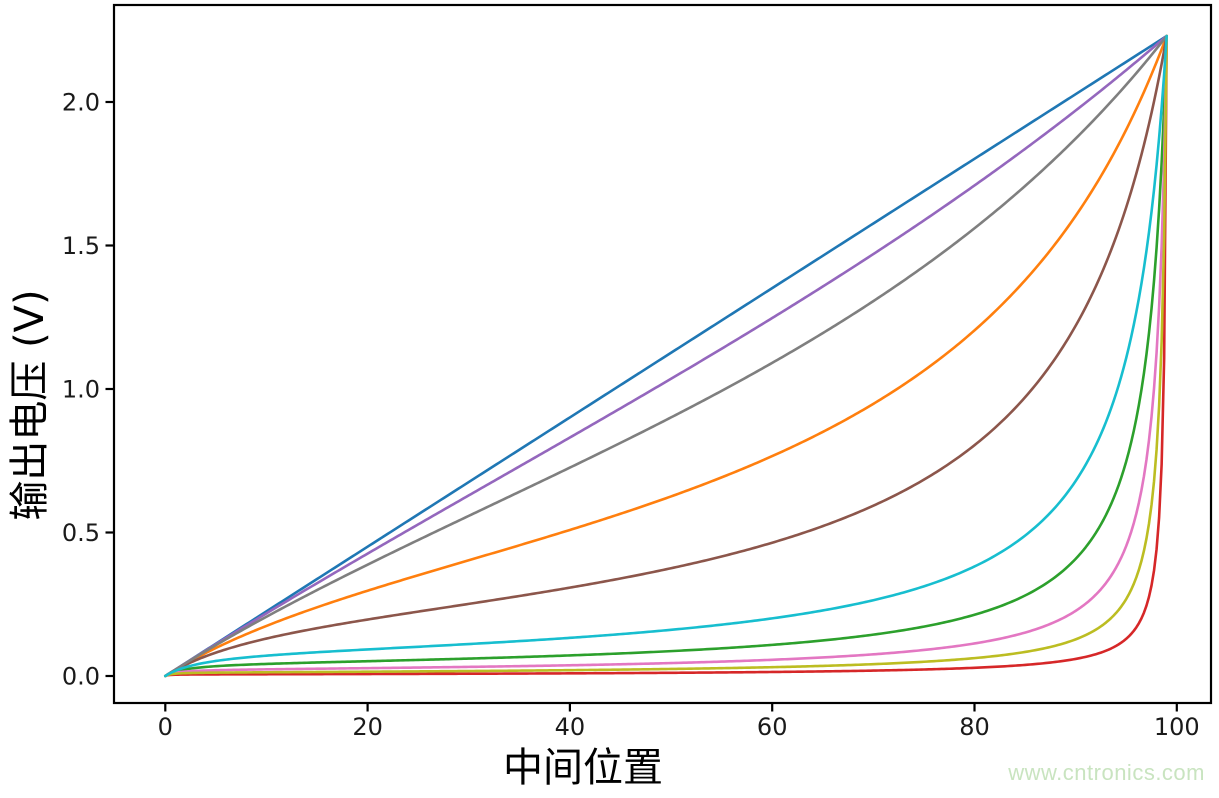  Describe the element at coordinates (570, 727) in the screenshot. I see `x-tick-label-40: 40` at that location.